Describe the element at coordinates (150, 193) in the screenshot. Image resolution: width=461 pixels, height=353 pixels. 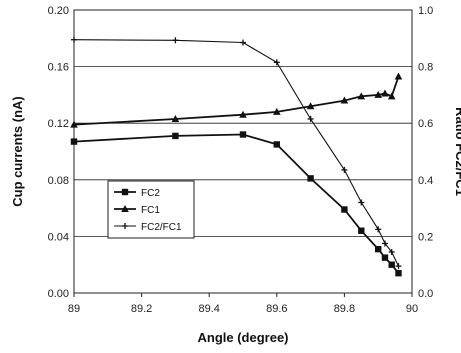
I see `legend-label: FC2` at that location.